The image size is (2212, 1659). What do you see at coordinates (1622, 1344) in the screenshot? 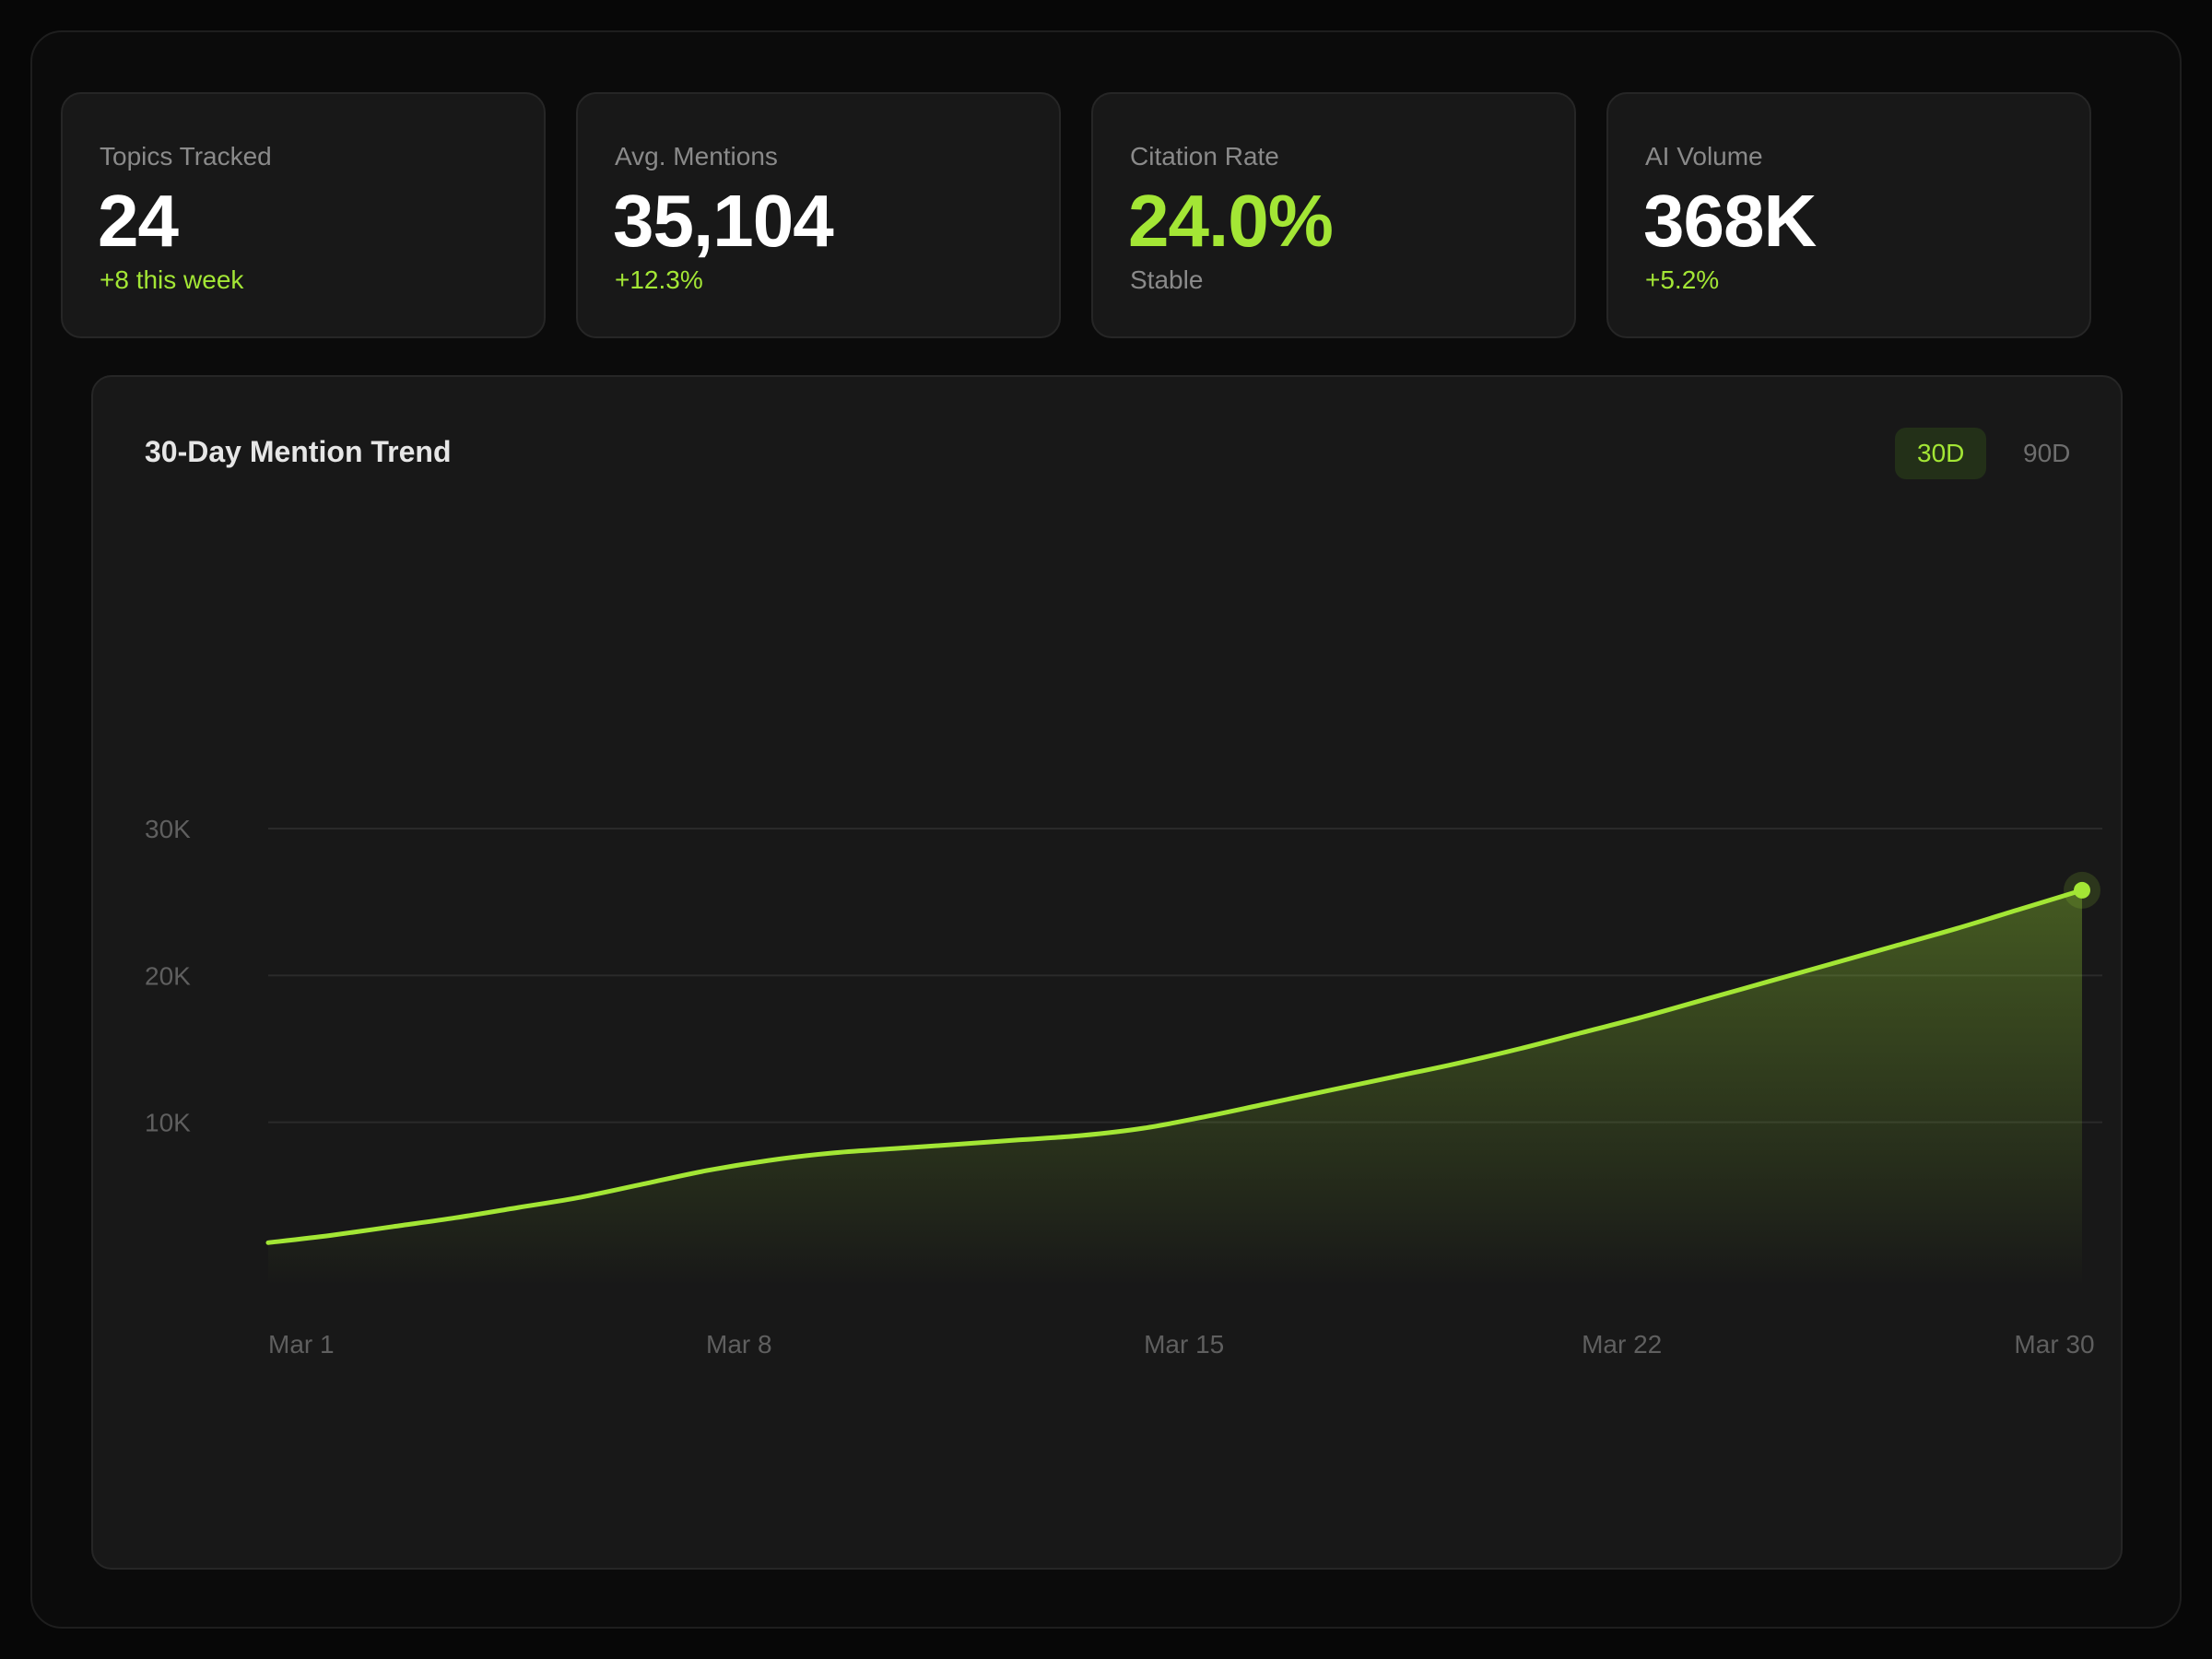
I see `x-tick-label: Mar 22` at bounding box center [1622, 1344].